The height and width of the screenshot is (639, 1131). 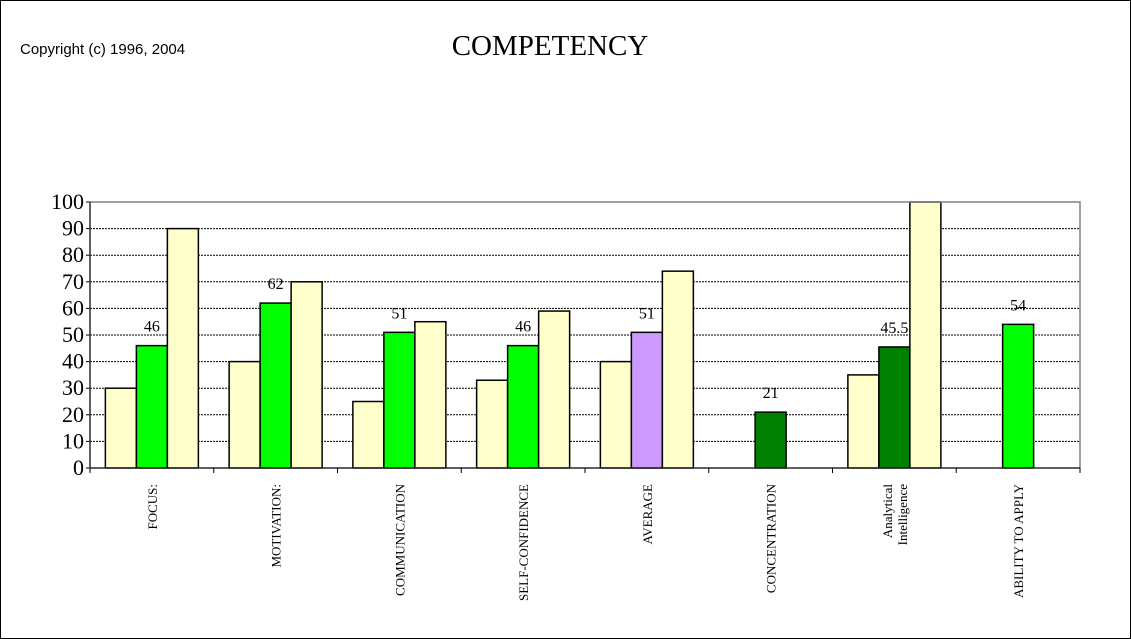 I want to click on category-label: ABILITY TO APPLY, so click(x=1018, y=540).